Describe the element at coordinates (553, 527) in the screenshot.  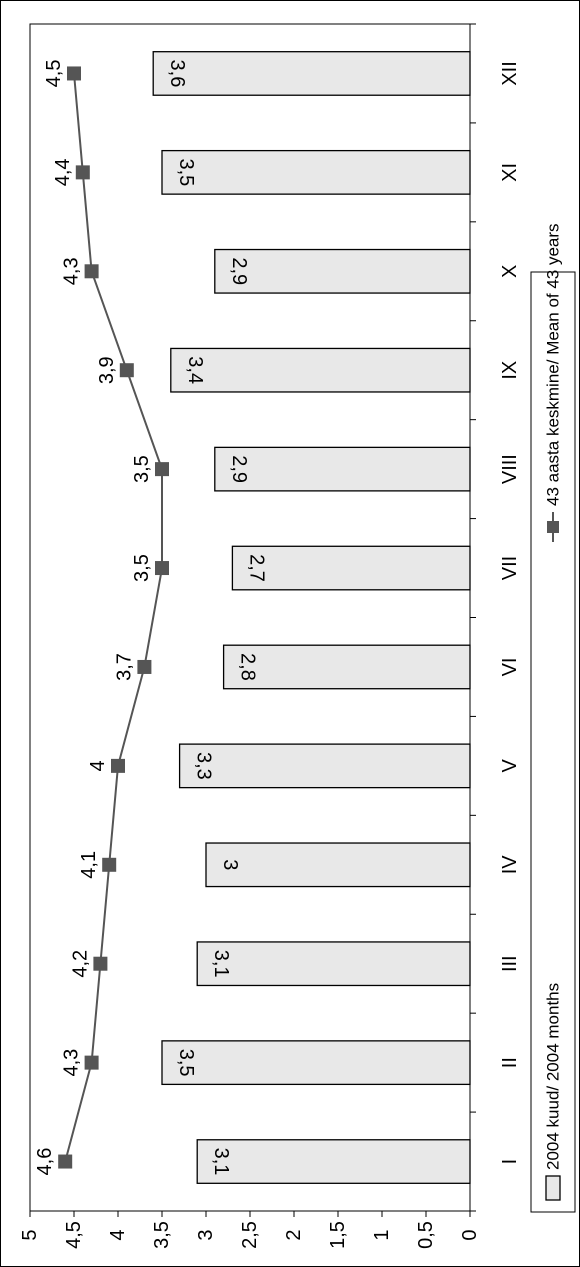
I see `legend-line-marker` at that location.